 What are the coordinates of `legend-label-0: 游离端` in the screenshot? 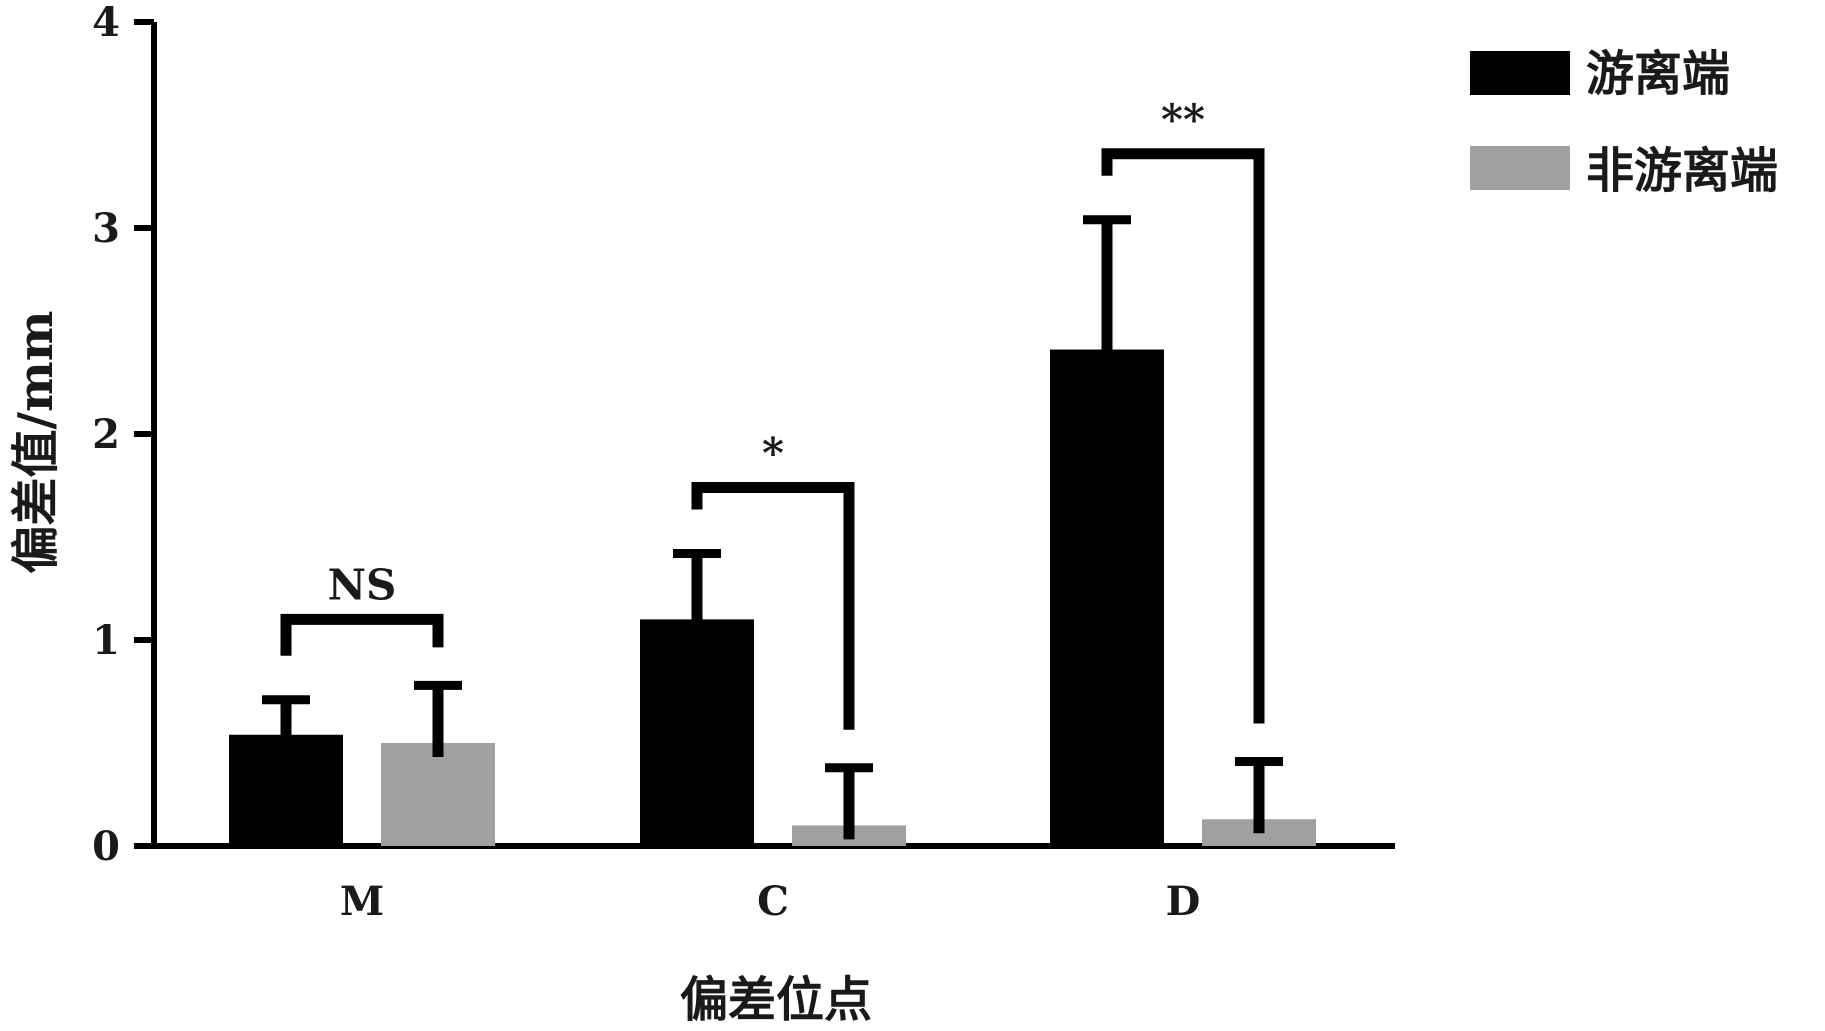 It's located at (1658, 74).